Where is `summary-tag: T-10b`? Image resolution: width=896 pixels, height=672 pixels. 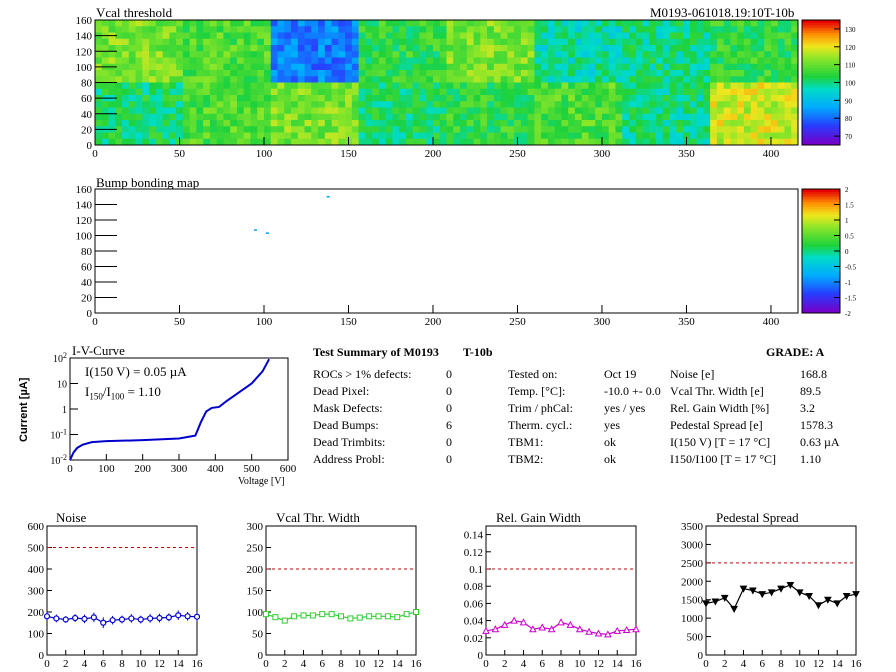 summary-tag: T-10b is located at coordinates (478, 352).